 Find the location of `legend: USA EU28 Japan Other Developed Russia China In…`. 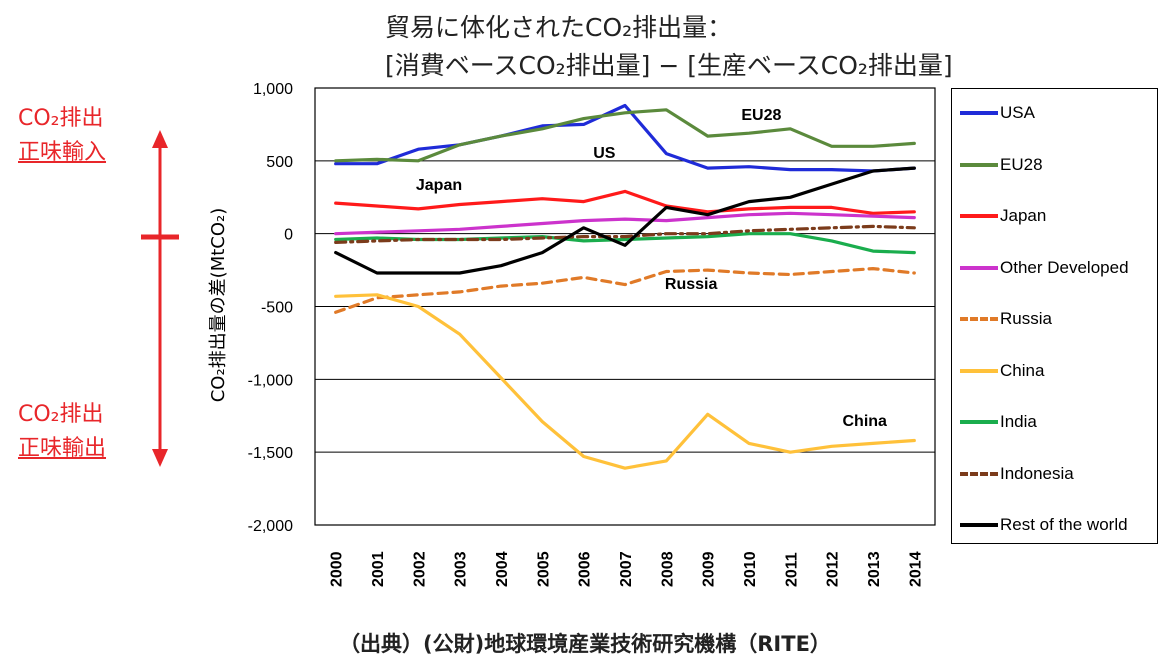

legend: USA EU28 Japan Other Developed Russia China In… is located at coordinates (1054, 316).